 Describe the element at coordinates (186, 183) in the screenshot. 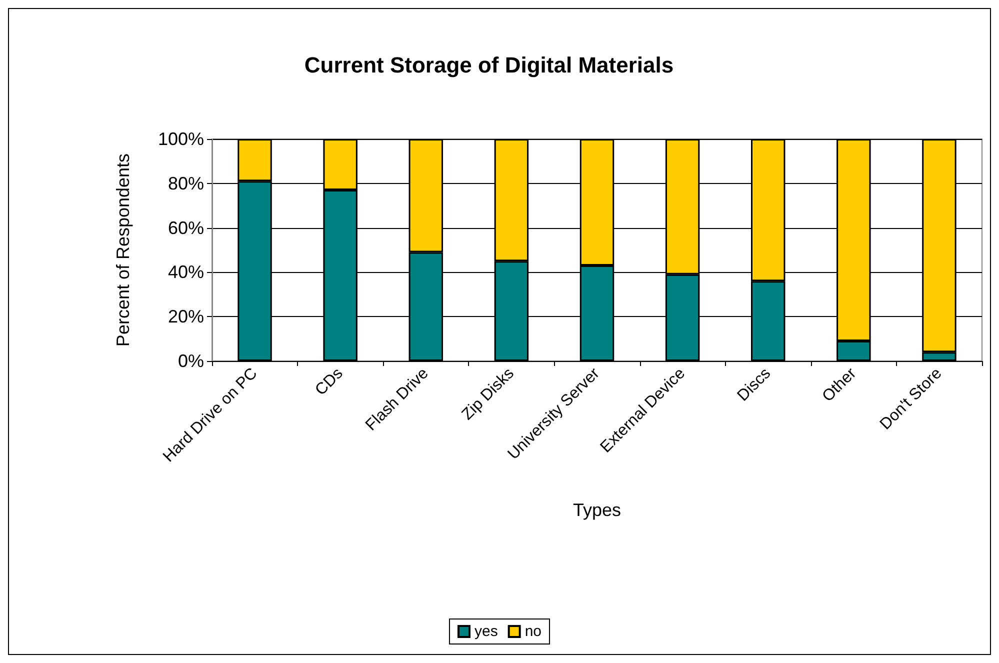

I see `y-tick-label: 80%` at that location.